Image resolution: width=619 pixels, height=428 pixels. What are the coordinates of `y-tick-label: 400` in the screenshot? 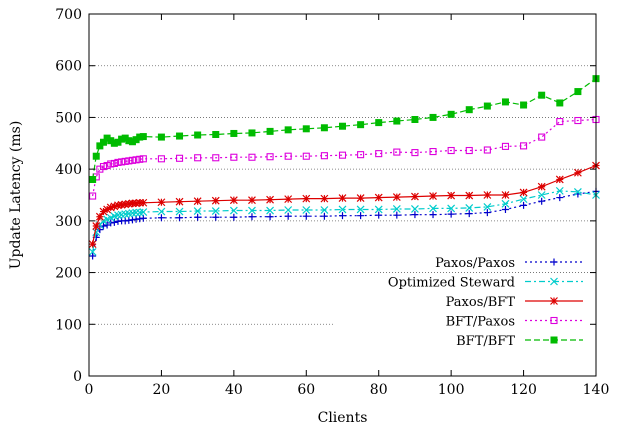 It's located at (68, 170).